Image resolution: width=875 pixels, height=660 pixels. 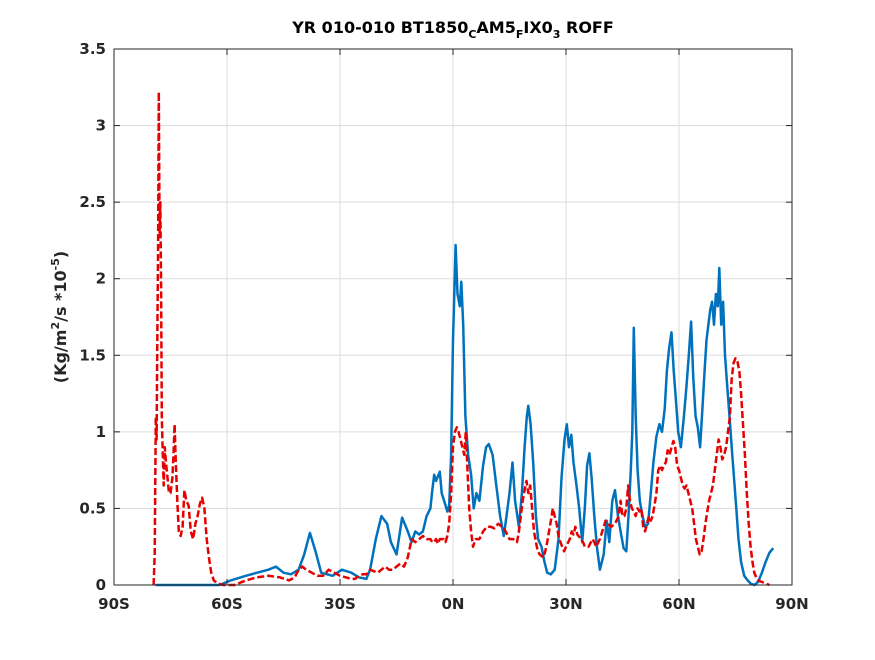 What do you see at coordinates (791, 604) in the screenshot?
I see `x-tick-label: 90N` at bounding box center [791, 604].